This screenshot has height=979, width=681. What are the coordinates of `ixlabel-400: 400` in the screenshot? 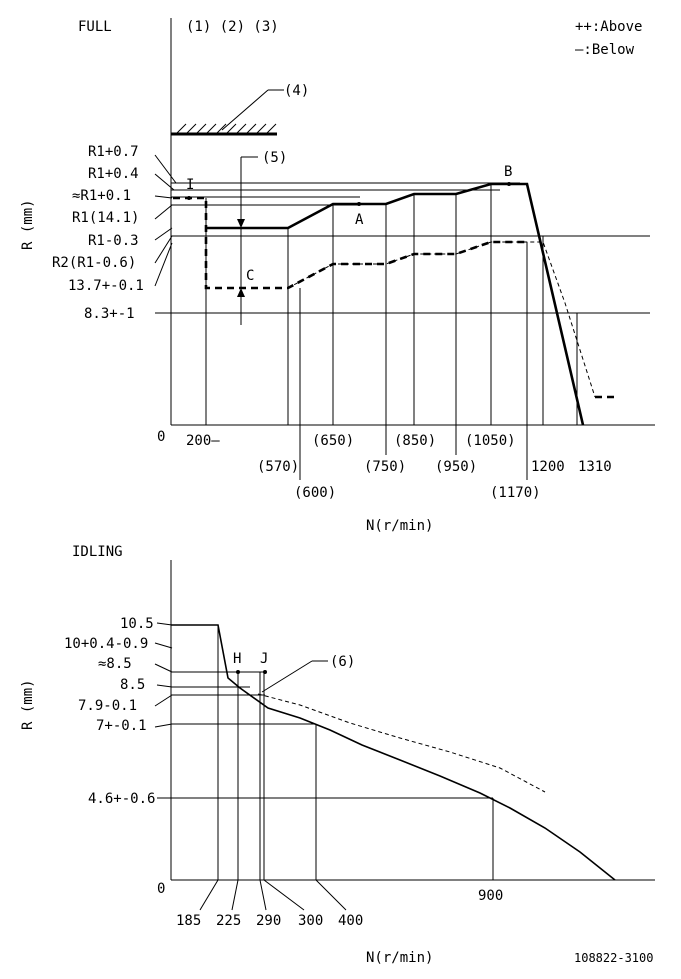 It's located at (350, 921).